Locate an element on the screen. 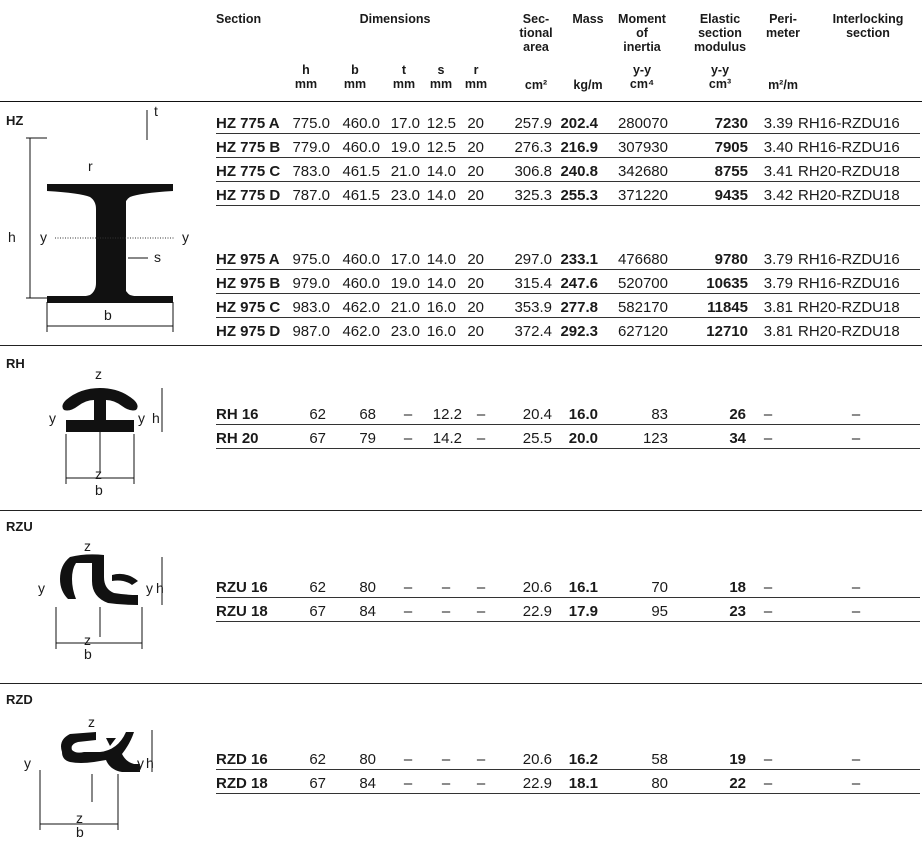  table-cell: 520700 is located at coordinates (642, 283).